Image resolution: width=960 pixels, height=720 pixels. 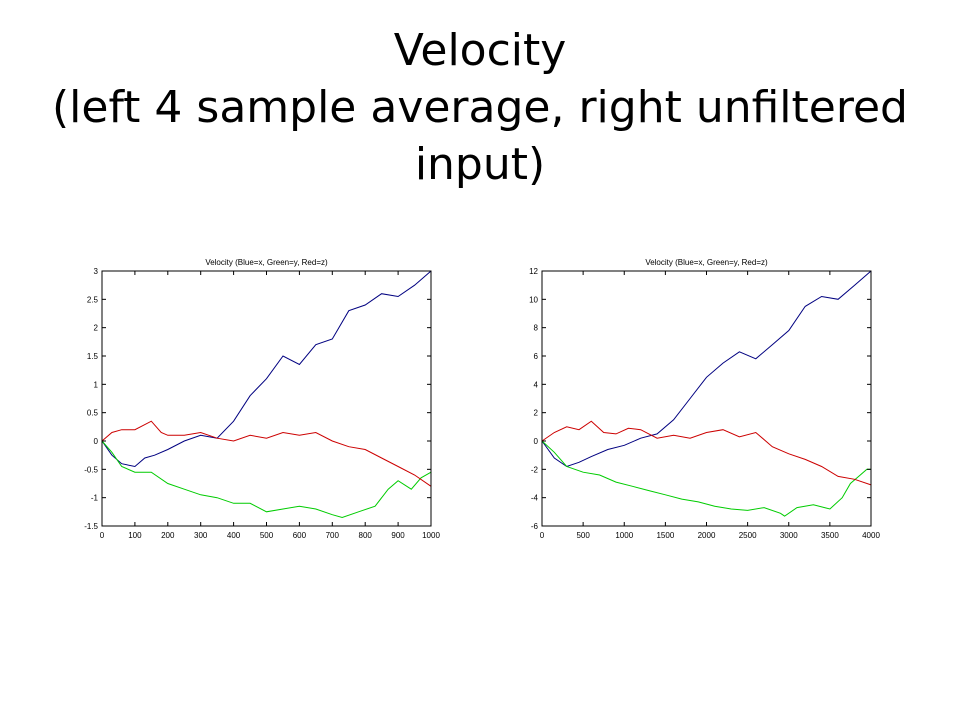 What do you see at coordinates (201, 535) in the screenshot?
I see `x-tick-label: 300` at bounding box center [201, 535].